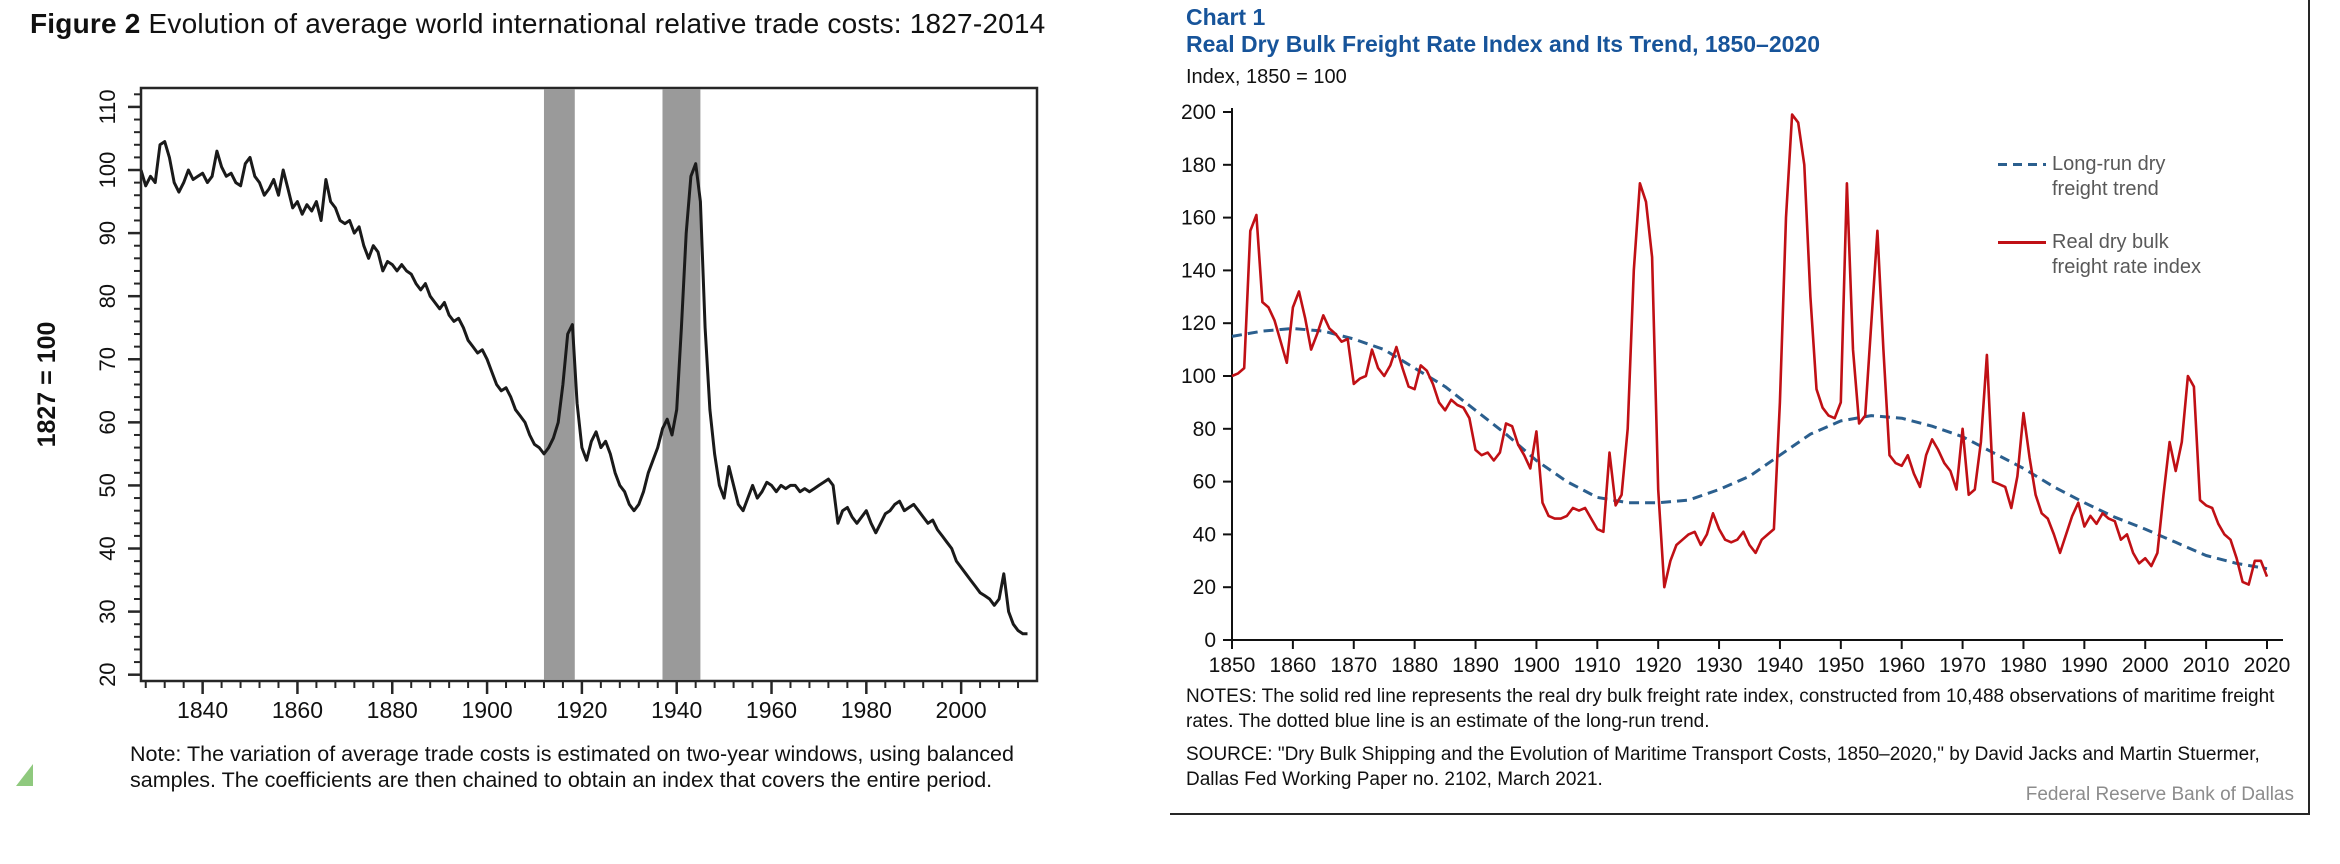  Describe the element at coordinates (1198, 112) in the screenshot. I see `tick-label: 200` at that location.